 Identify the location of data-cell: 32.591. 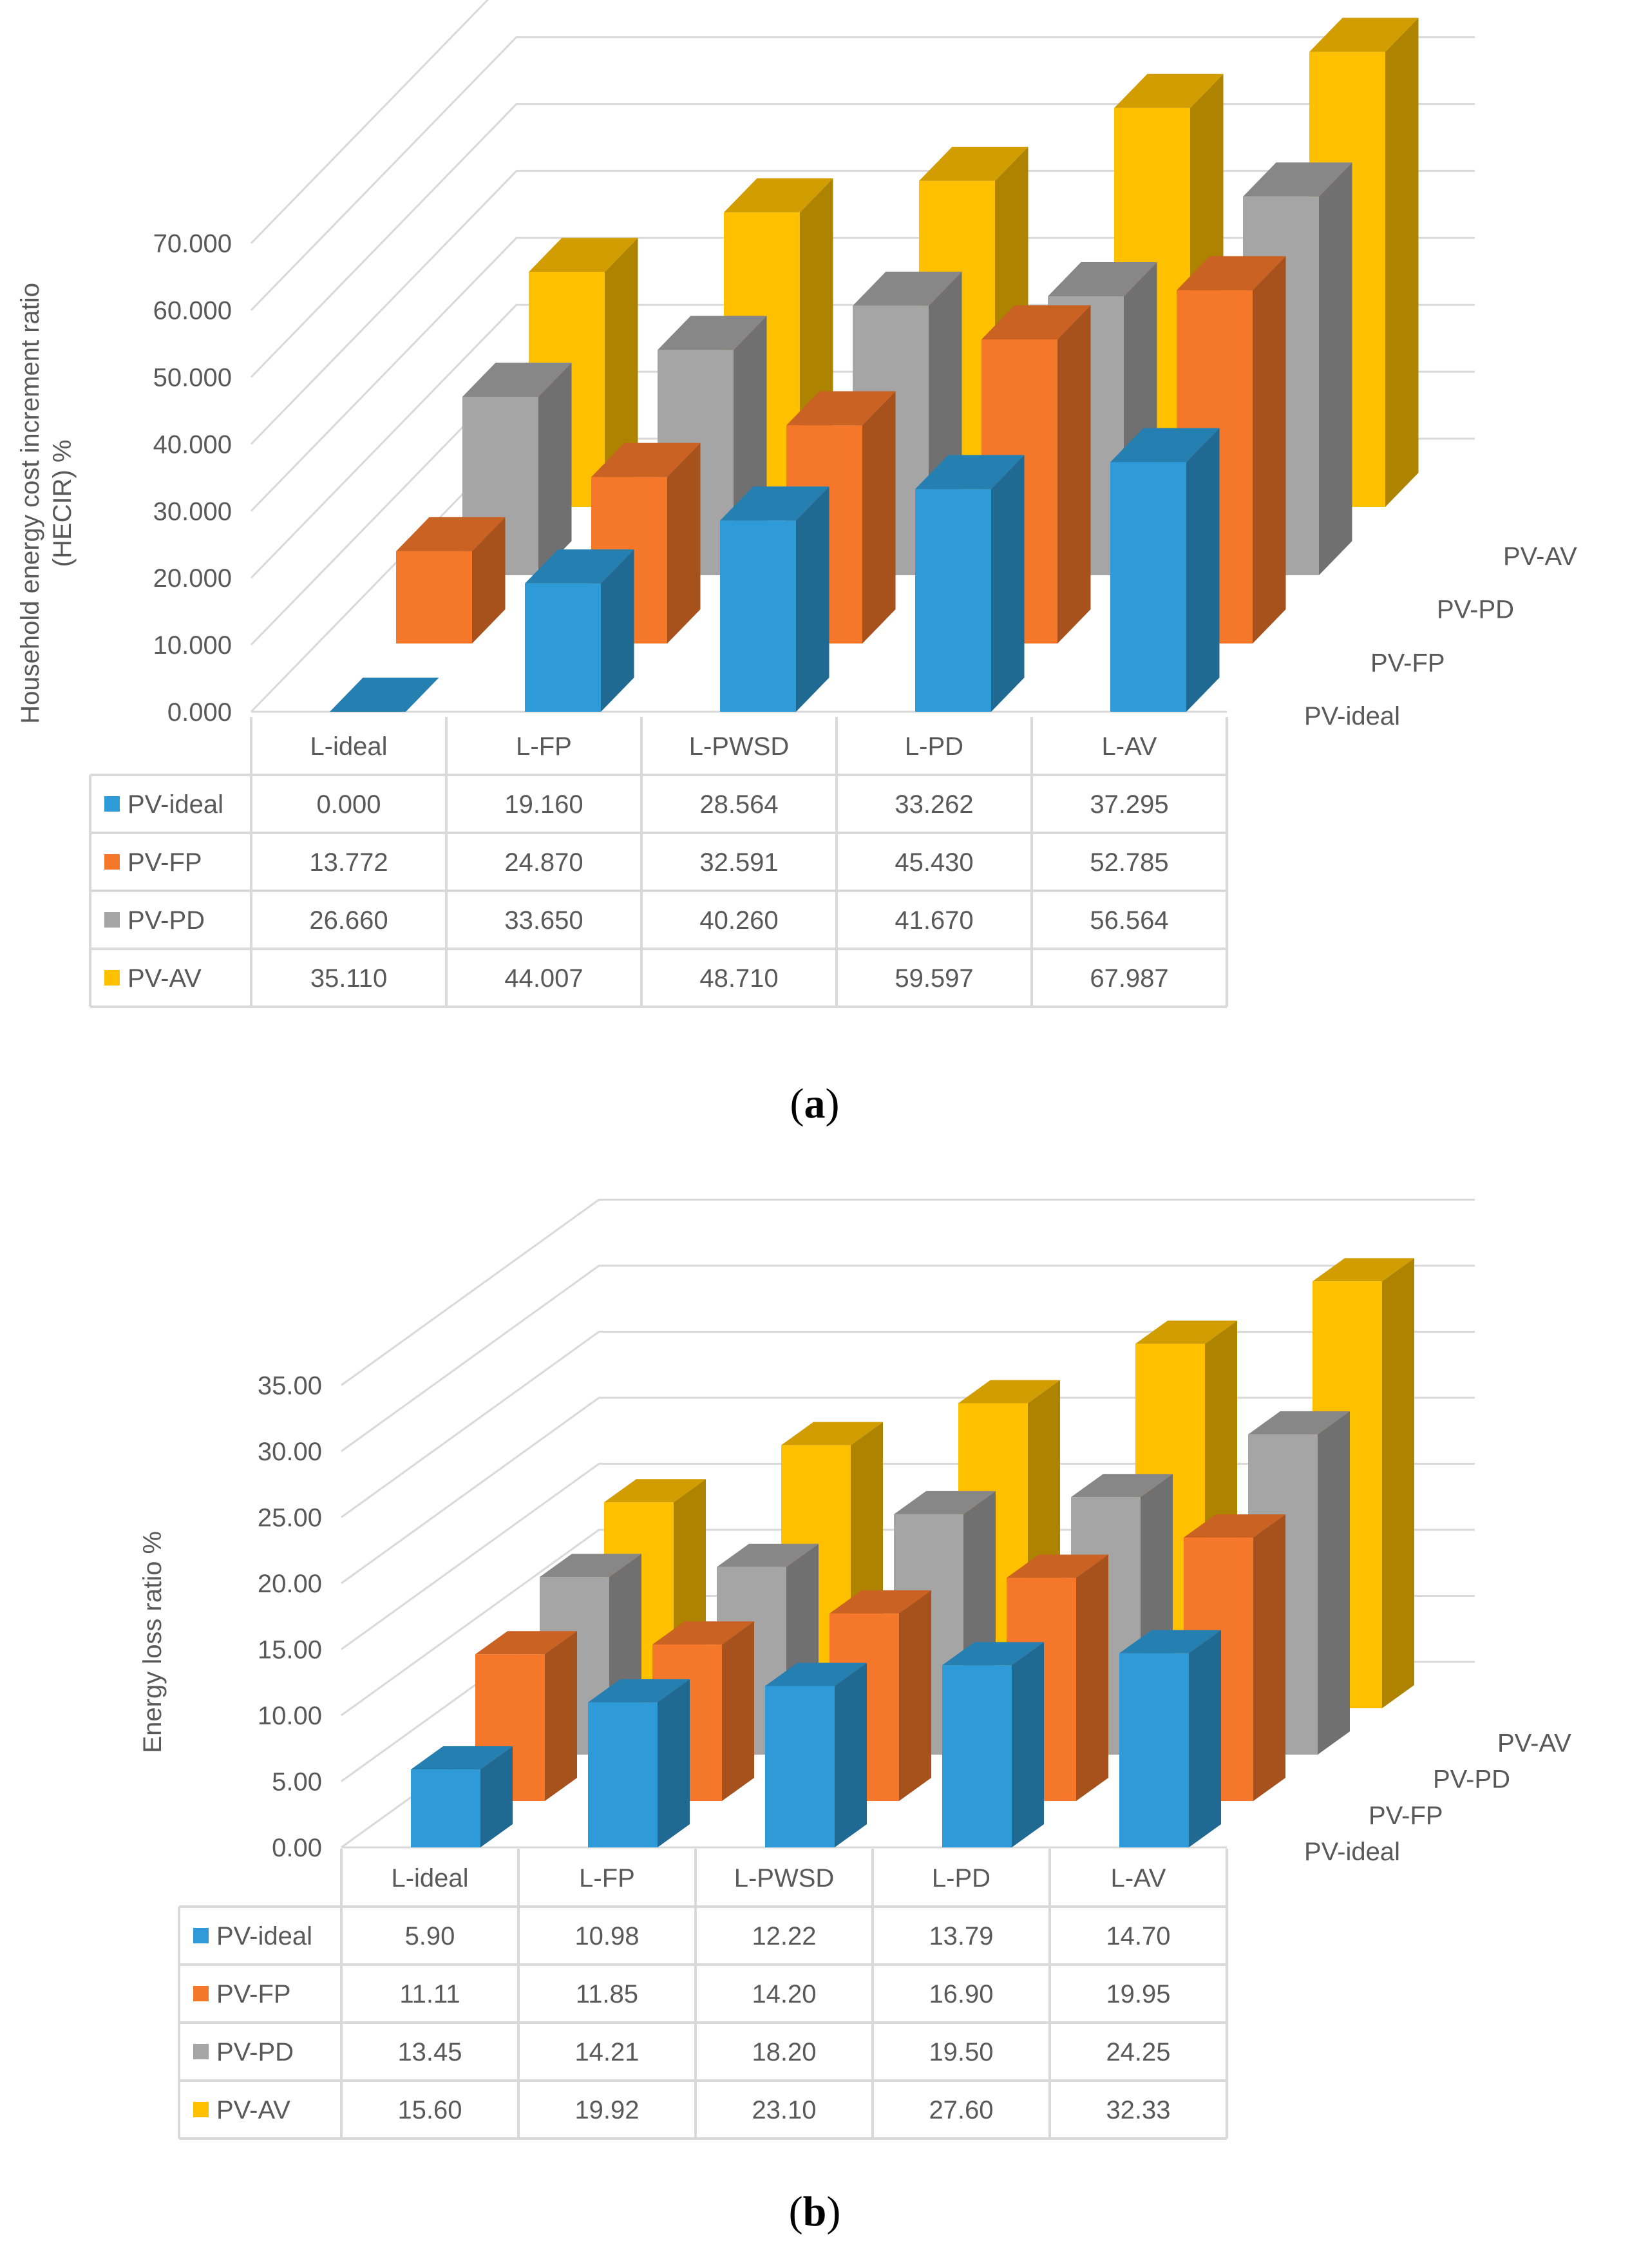
(738, 862).